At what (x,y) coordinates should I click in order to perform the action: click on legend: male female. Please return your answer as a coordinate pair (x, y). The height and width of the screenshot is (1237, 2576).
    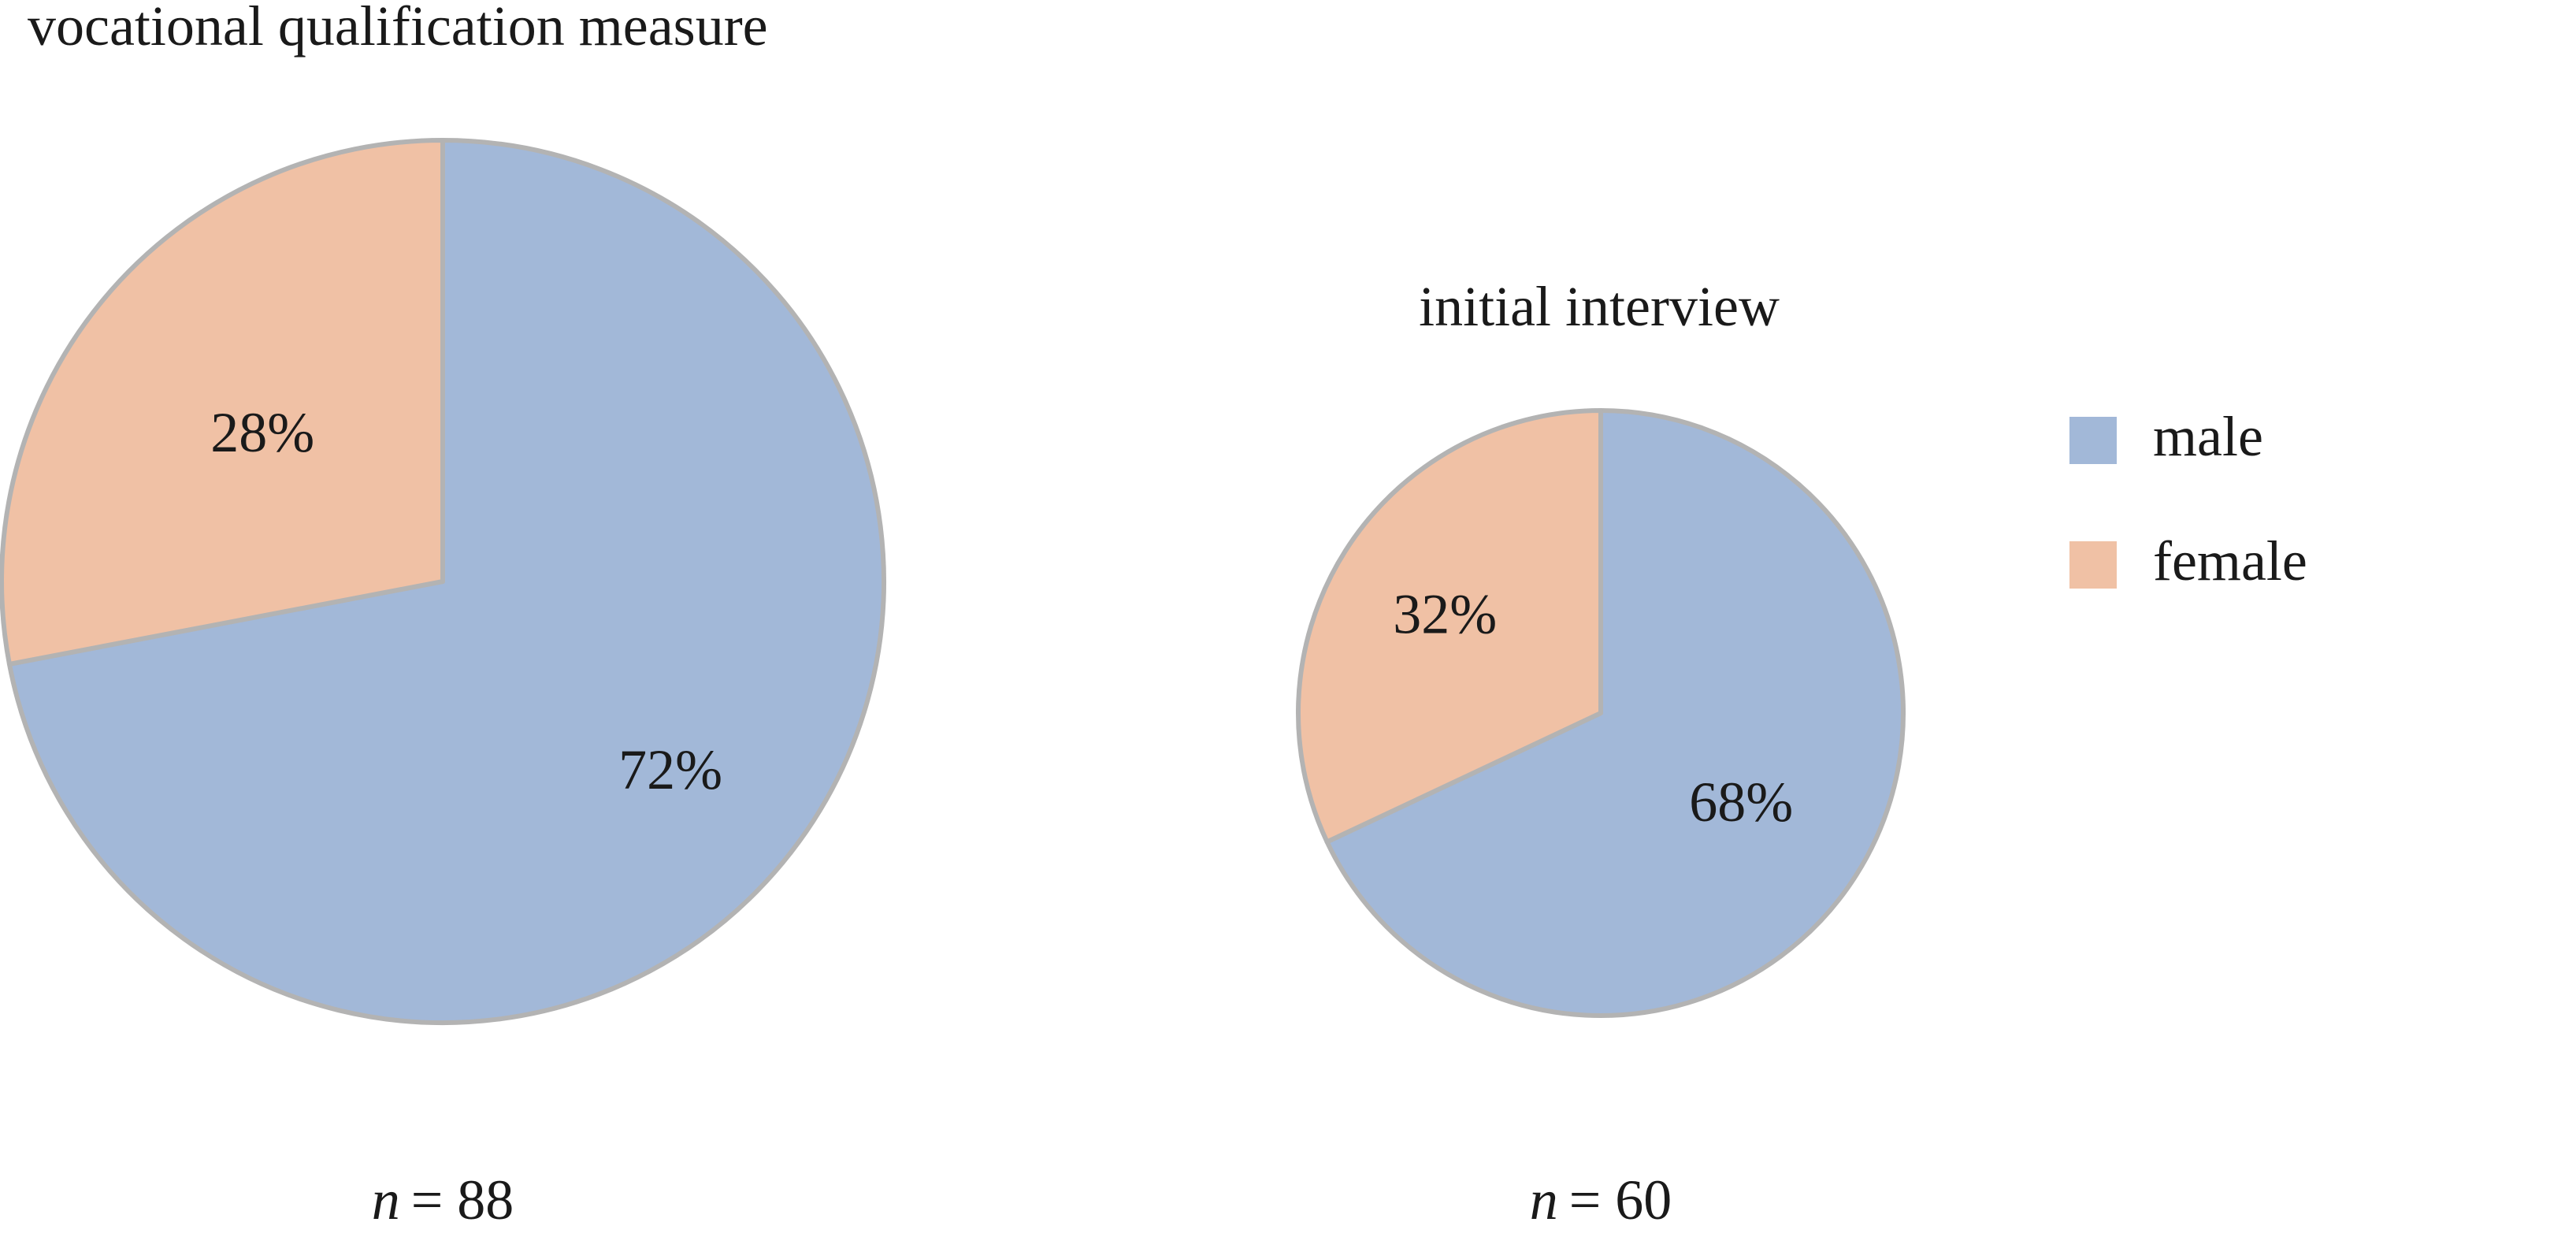
    Looking at the image, I should click on (2188, 499).